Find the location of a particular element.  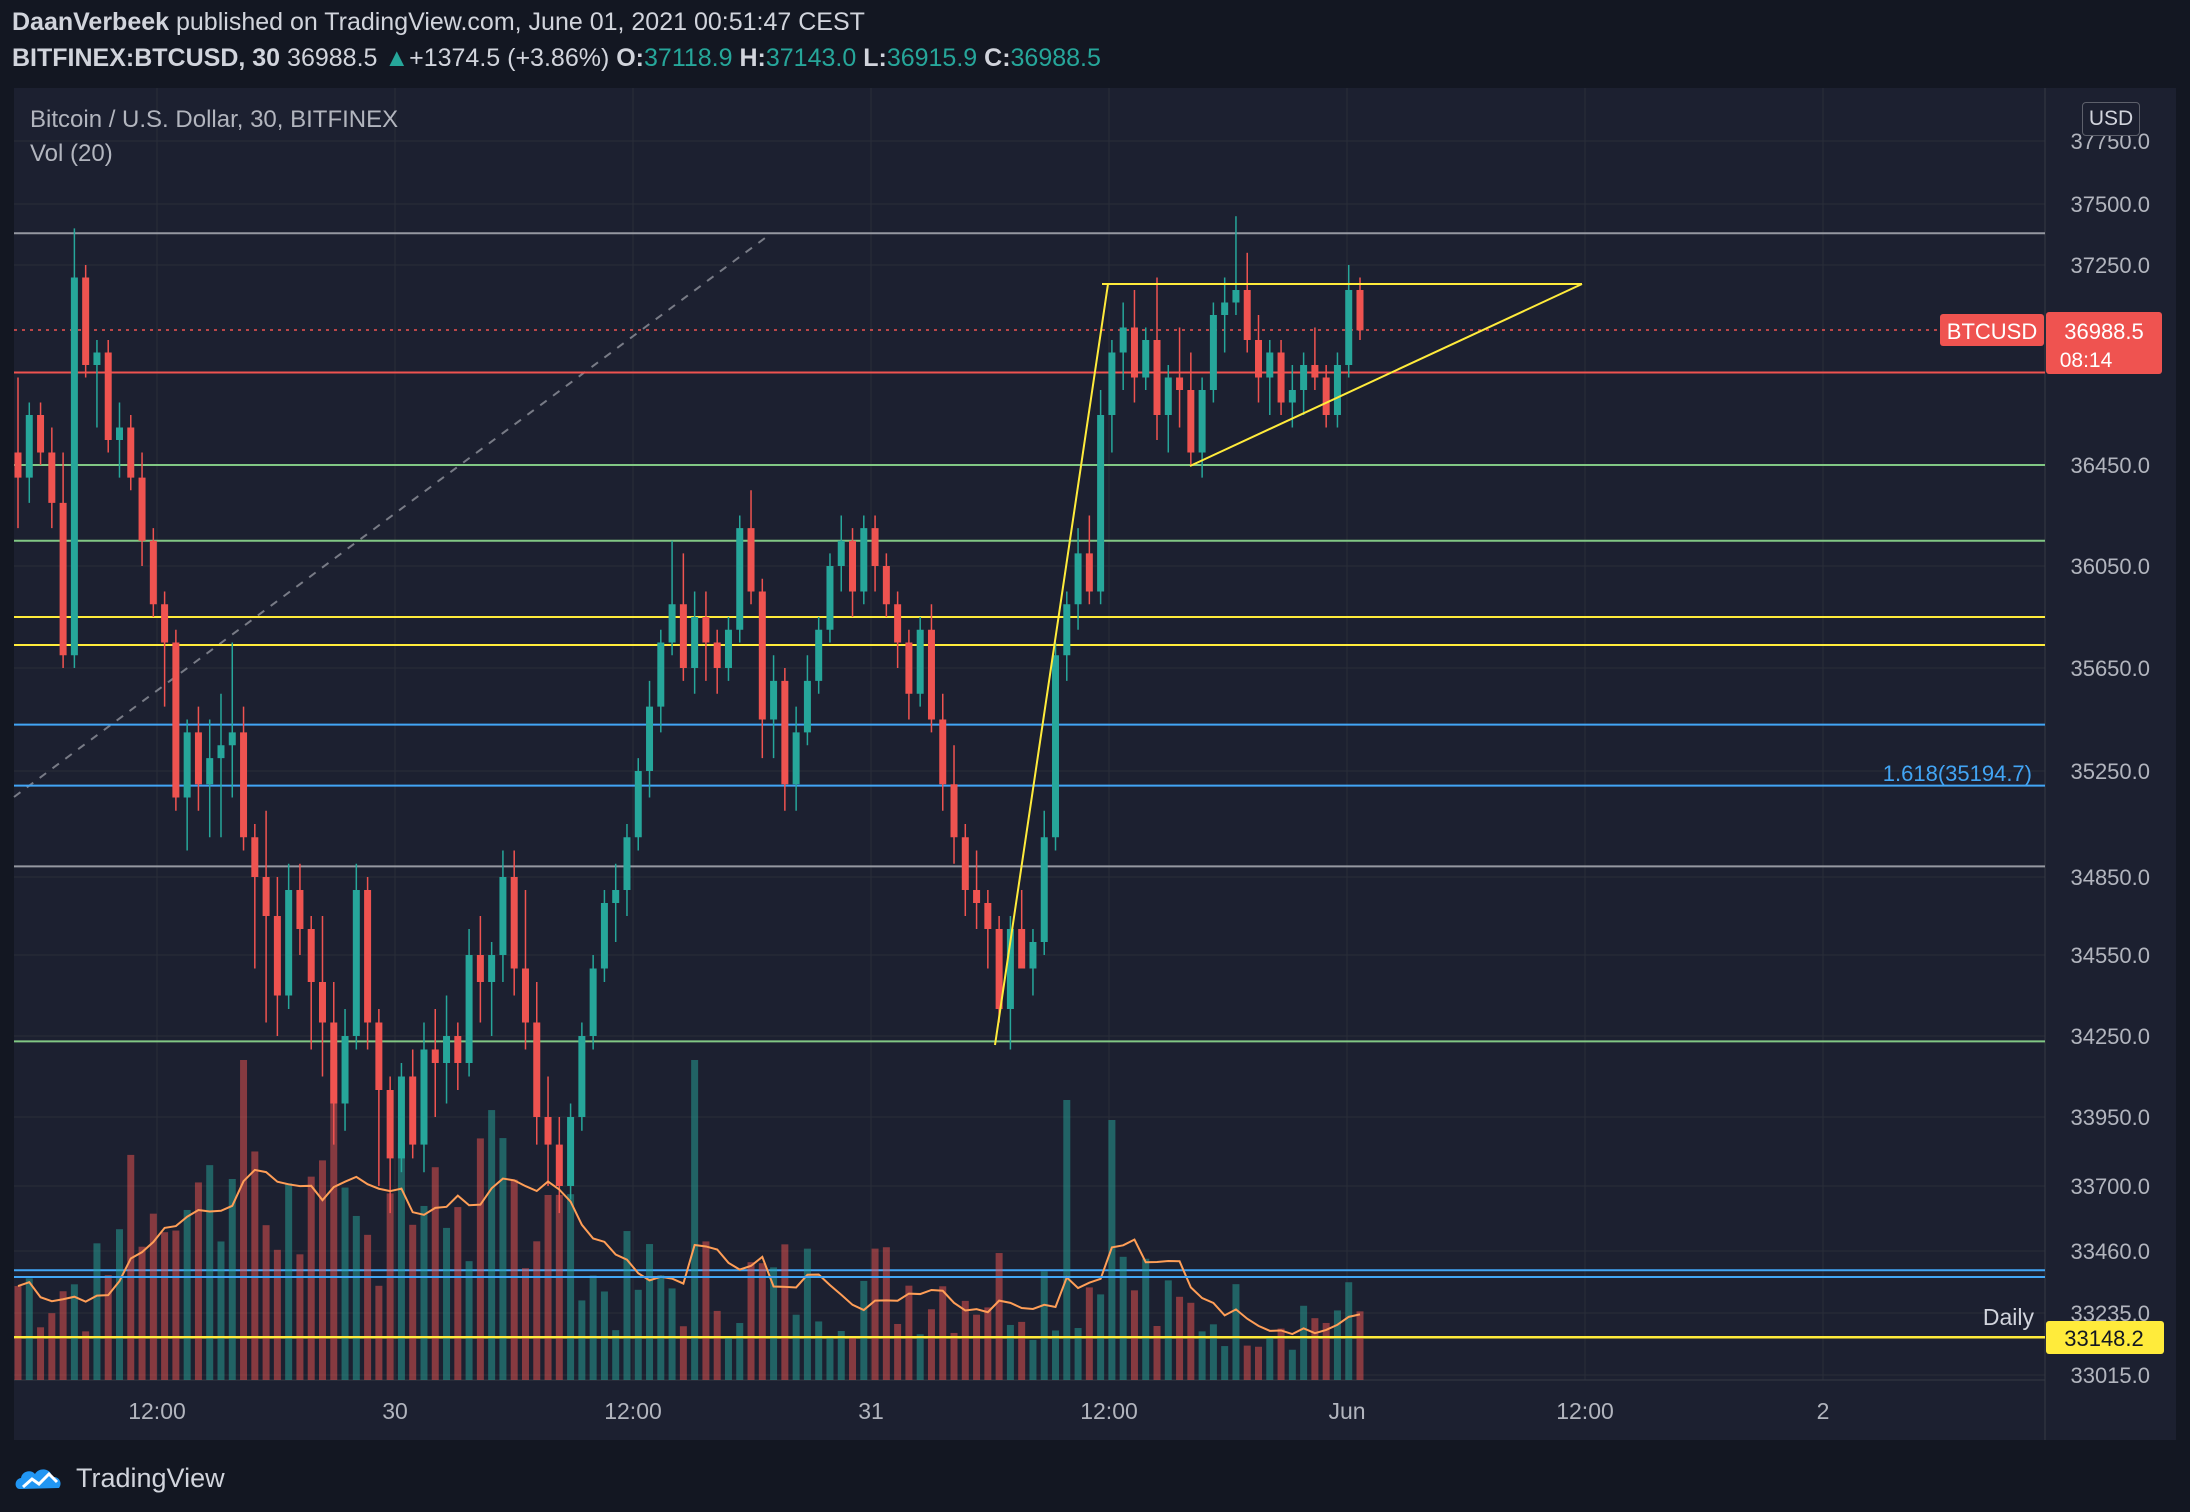

daily-price-tag: 33148.2 is located at coordinates (2104, 1338).